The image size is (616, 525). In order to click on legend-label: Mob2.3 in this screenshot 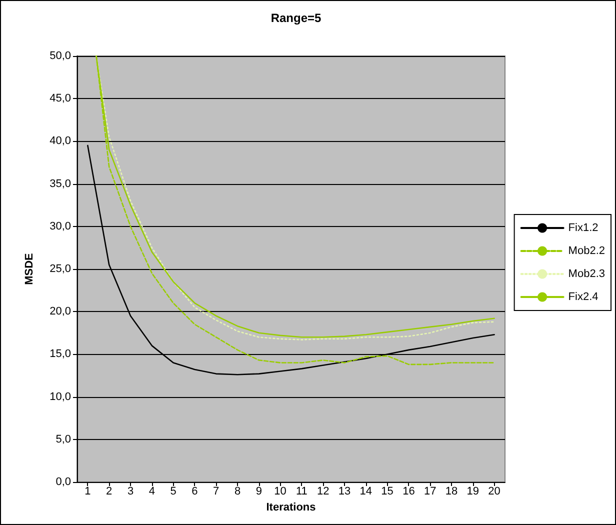, I will do `click(587, 274)`.